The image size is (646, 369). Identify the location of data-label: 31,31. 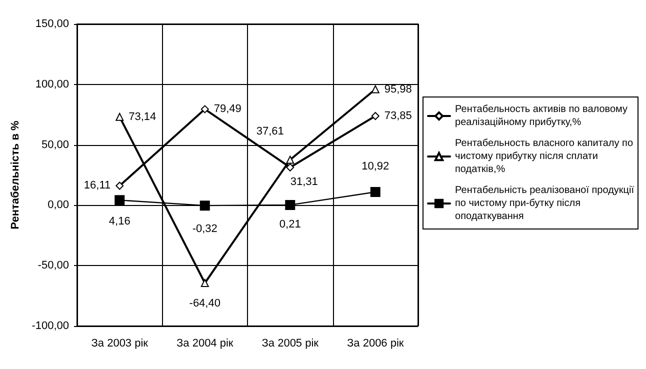
(304, 182).